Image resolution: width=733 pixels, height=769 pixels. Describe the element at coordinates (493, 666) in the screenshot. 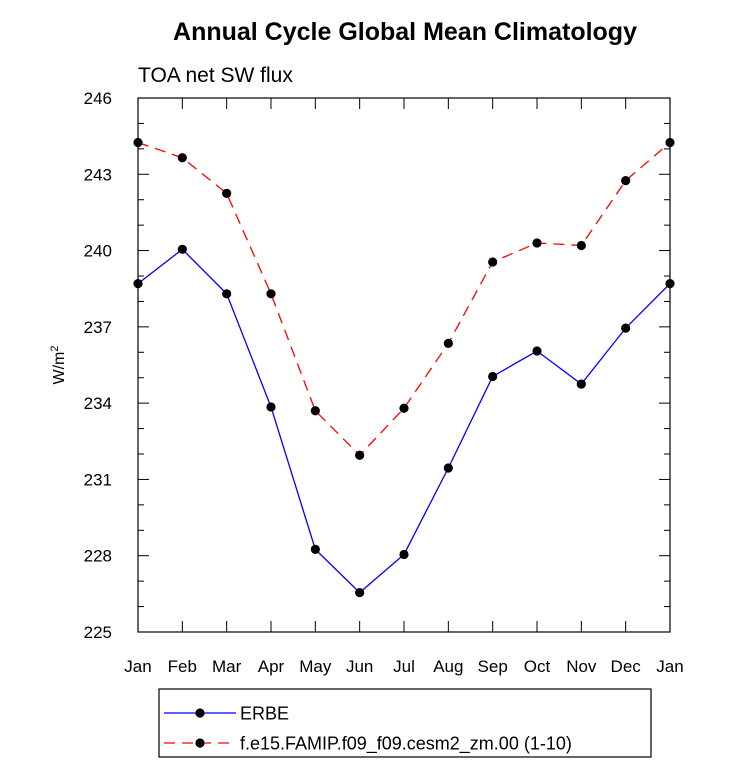

I see `x-tick-label: Sep` at that location.